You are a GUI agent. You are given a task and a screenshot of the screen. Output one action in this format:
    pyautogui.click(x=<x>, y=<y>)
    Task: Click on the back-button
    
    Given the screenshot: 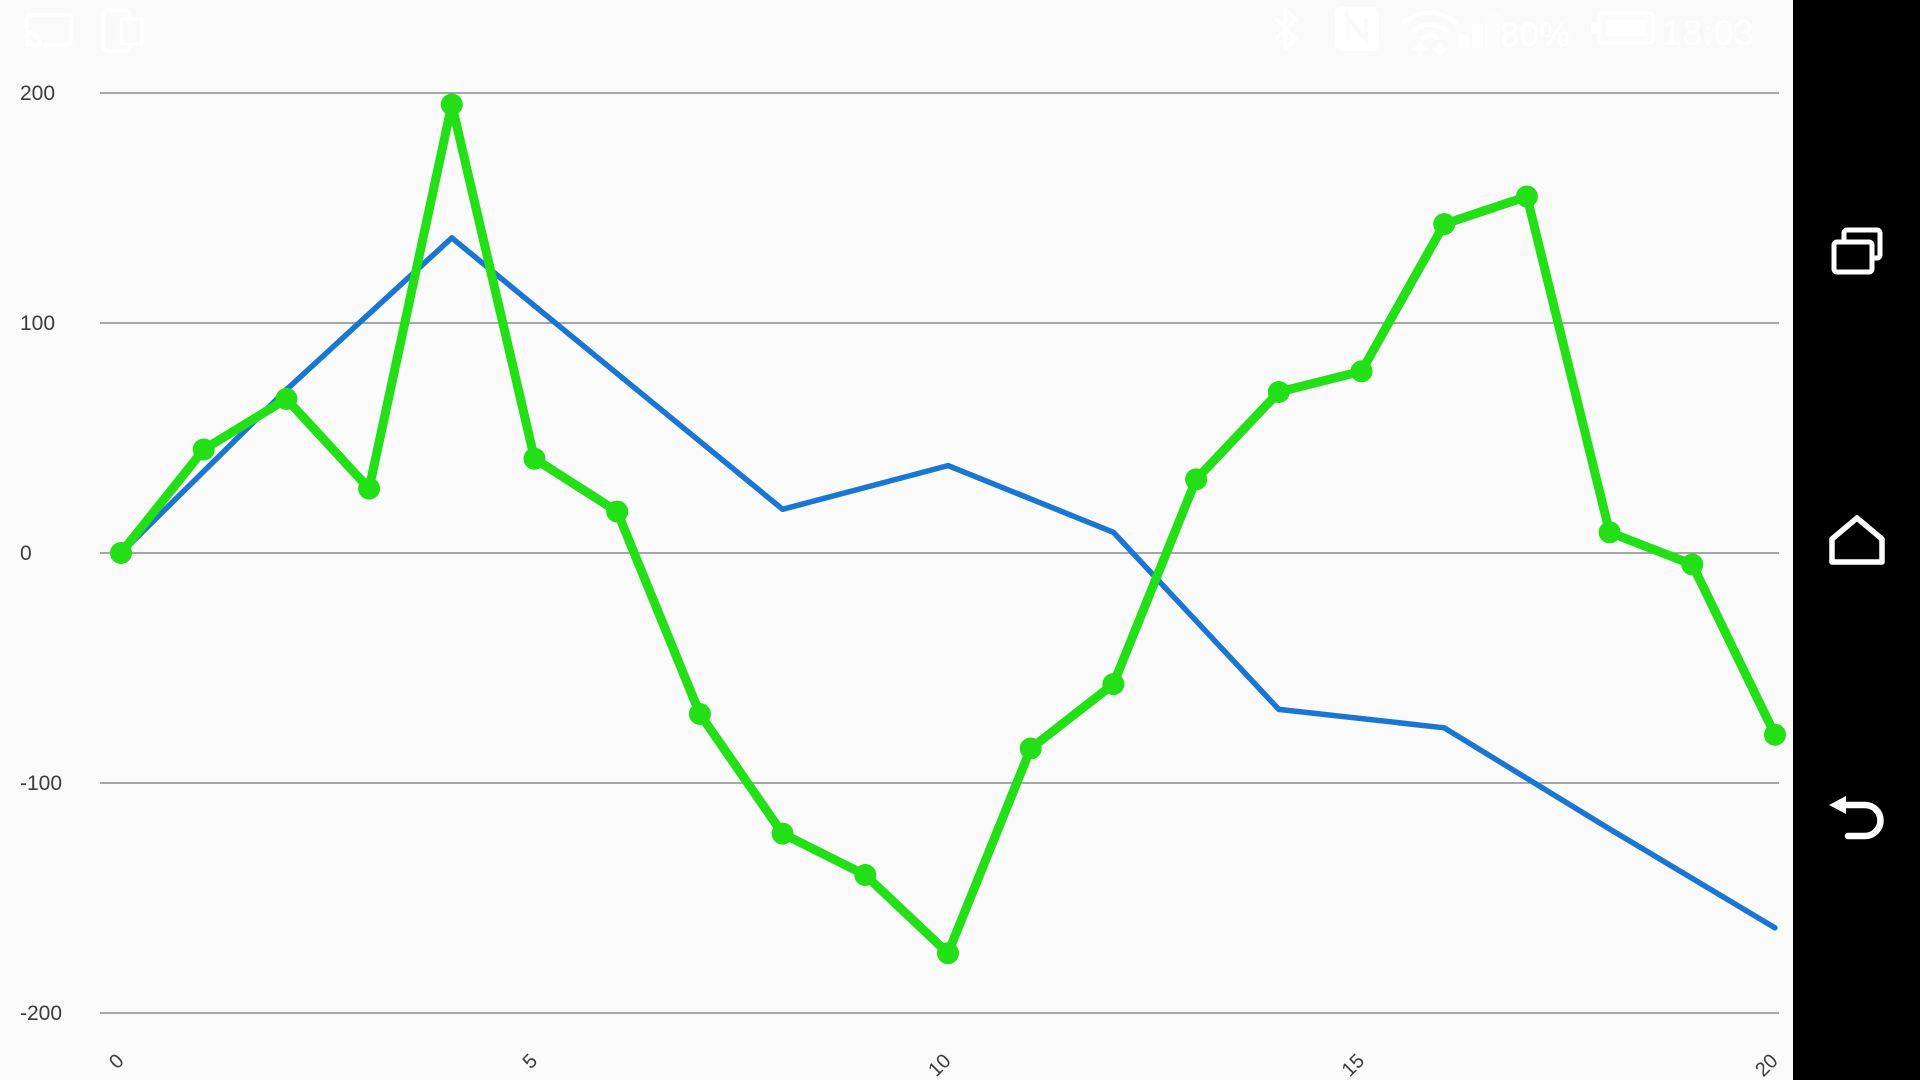 What is the action you would take?
    pyautogui.click(x=1856, y=820)
    